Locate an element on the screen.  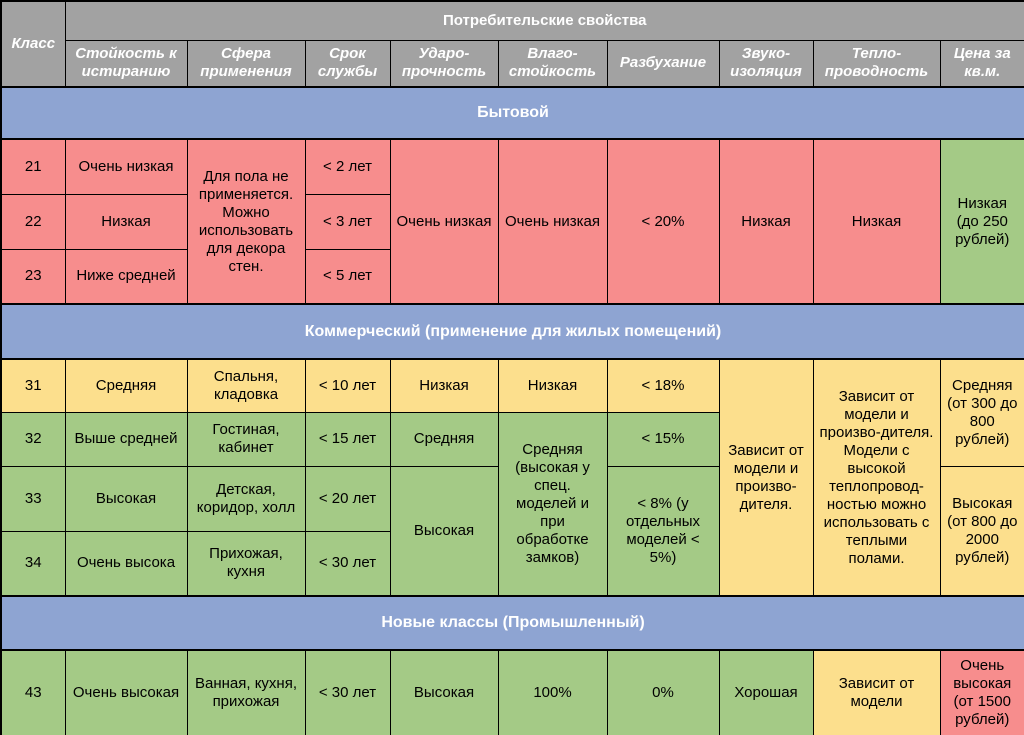
cell-r33-abrasion: Высокая is located at coordinates (126, 498).